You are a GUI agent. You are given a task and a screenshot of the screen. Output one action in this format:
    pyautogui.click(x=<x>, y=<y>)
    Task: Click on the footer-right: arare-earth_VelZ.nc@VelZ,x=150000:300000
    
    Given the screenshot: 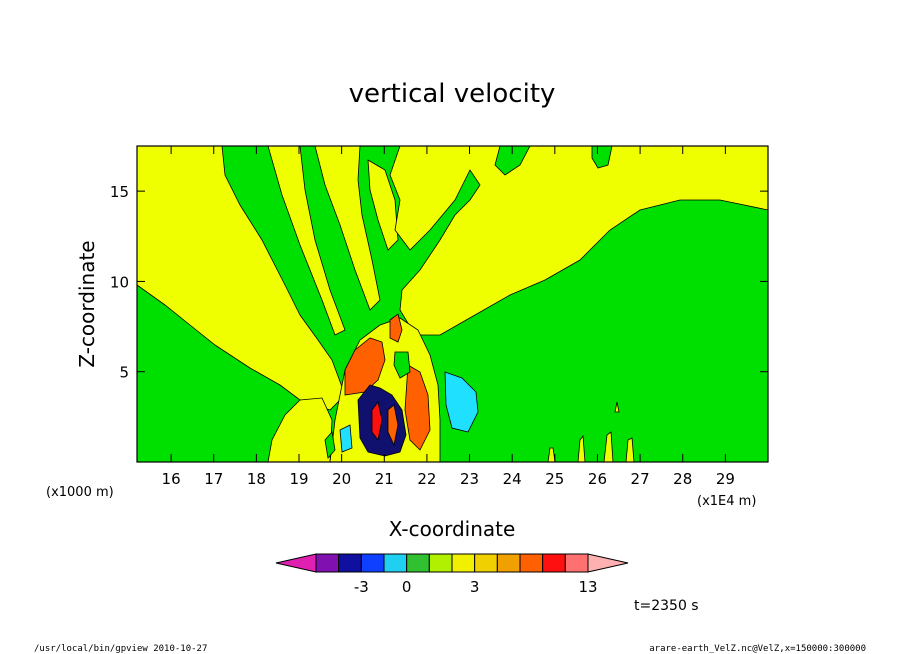 What is the action you would take?
    pyautogui.click(x=757, y=649)
    